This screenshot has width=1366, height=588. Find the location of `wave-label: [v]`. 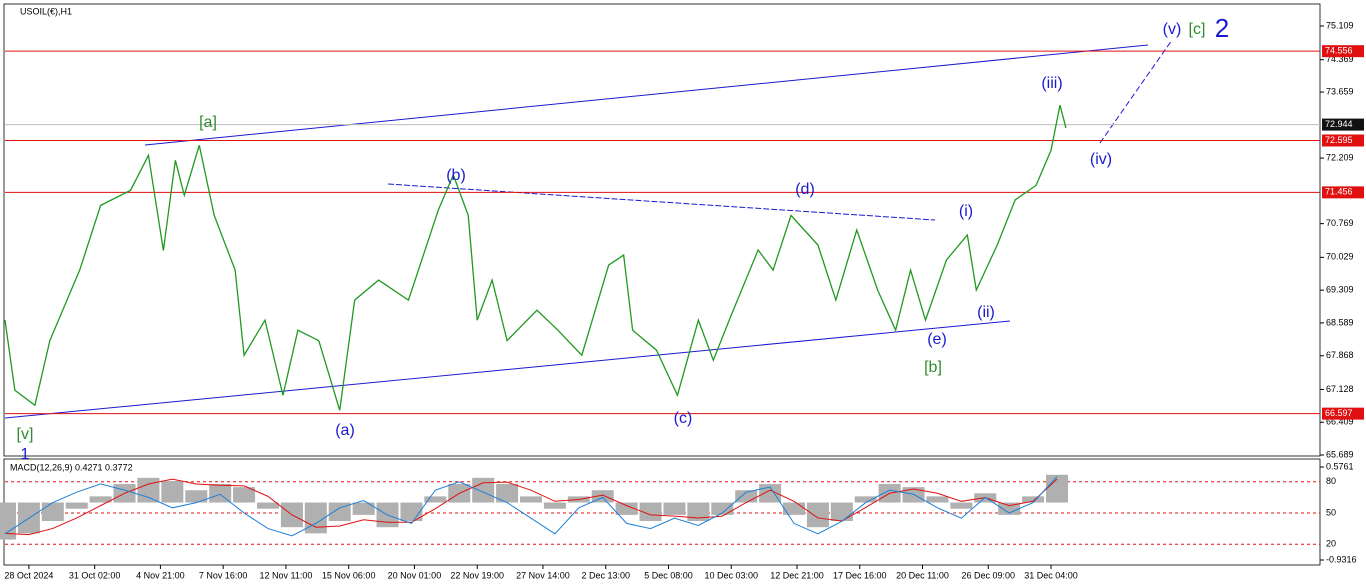

wave-label: [v] is located at coordinates (25, 434).